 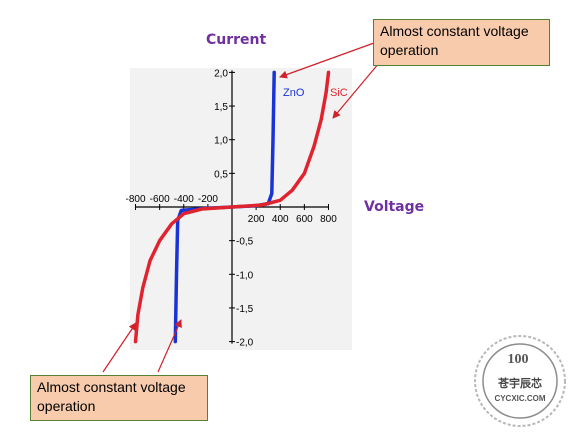 I want to click on x-tick-label: 400, so click(x=280, y=219).